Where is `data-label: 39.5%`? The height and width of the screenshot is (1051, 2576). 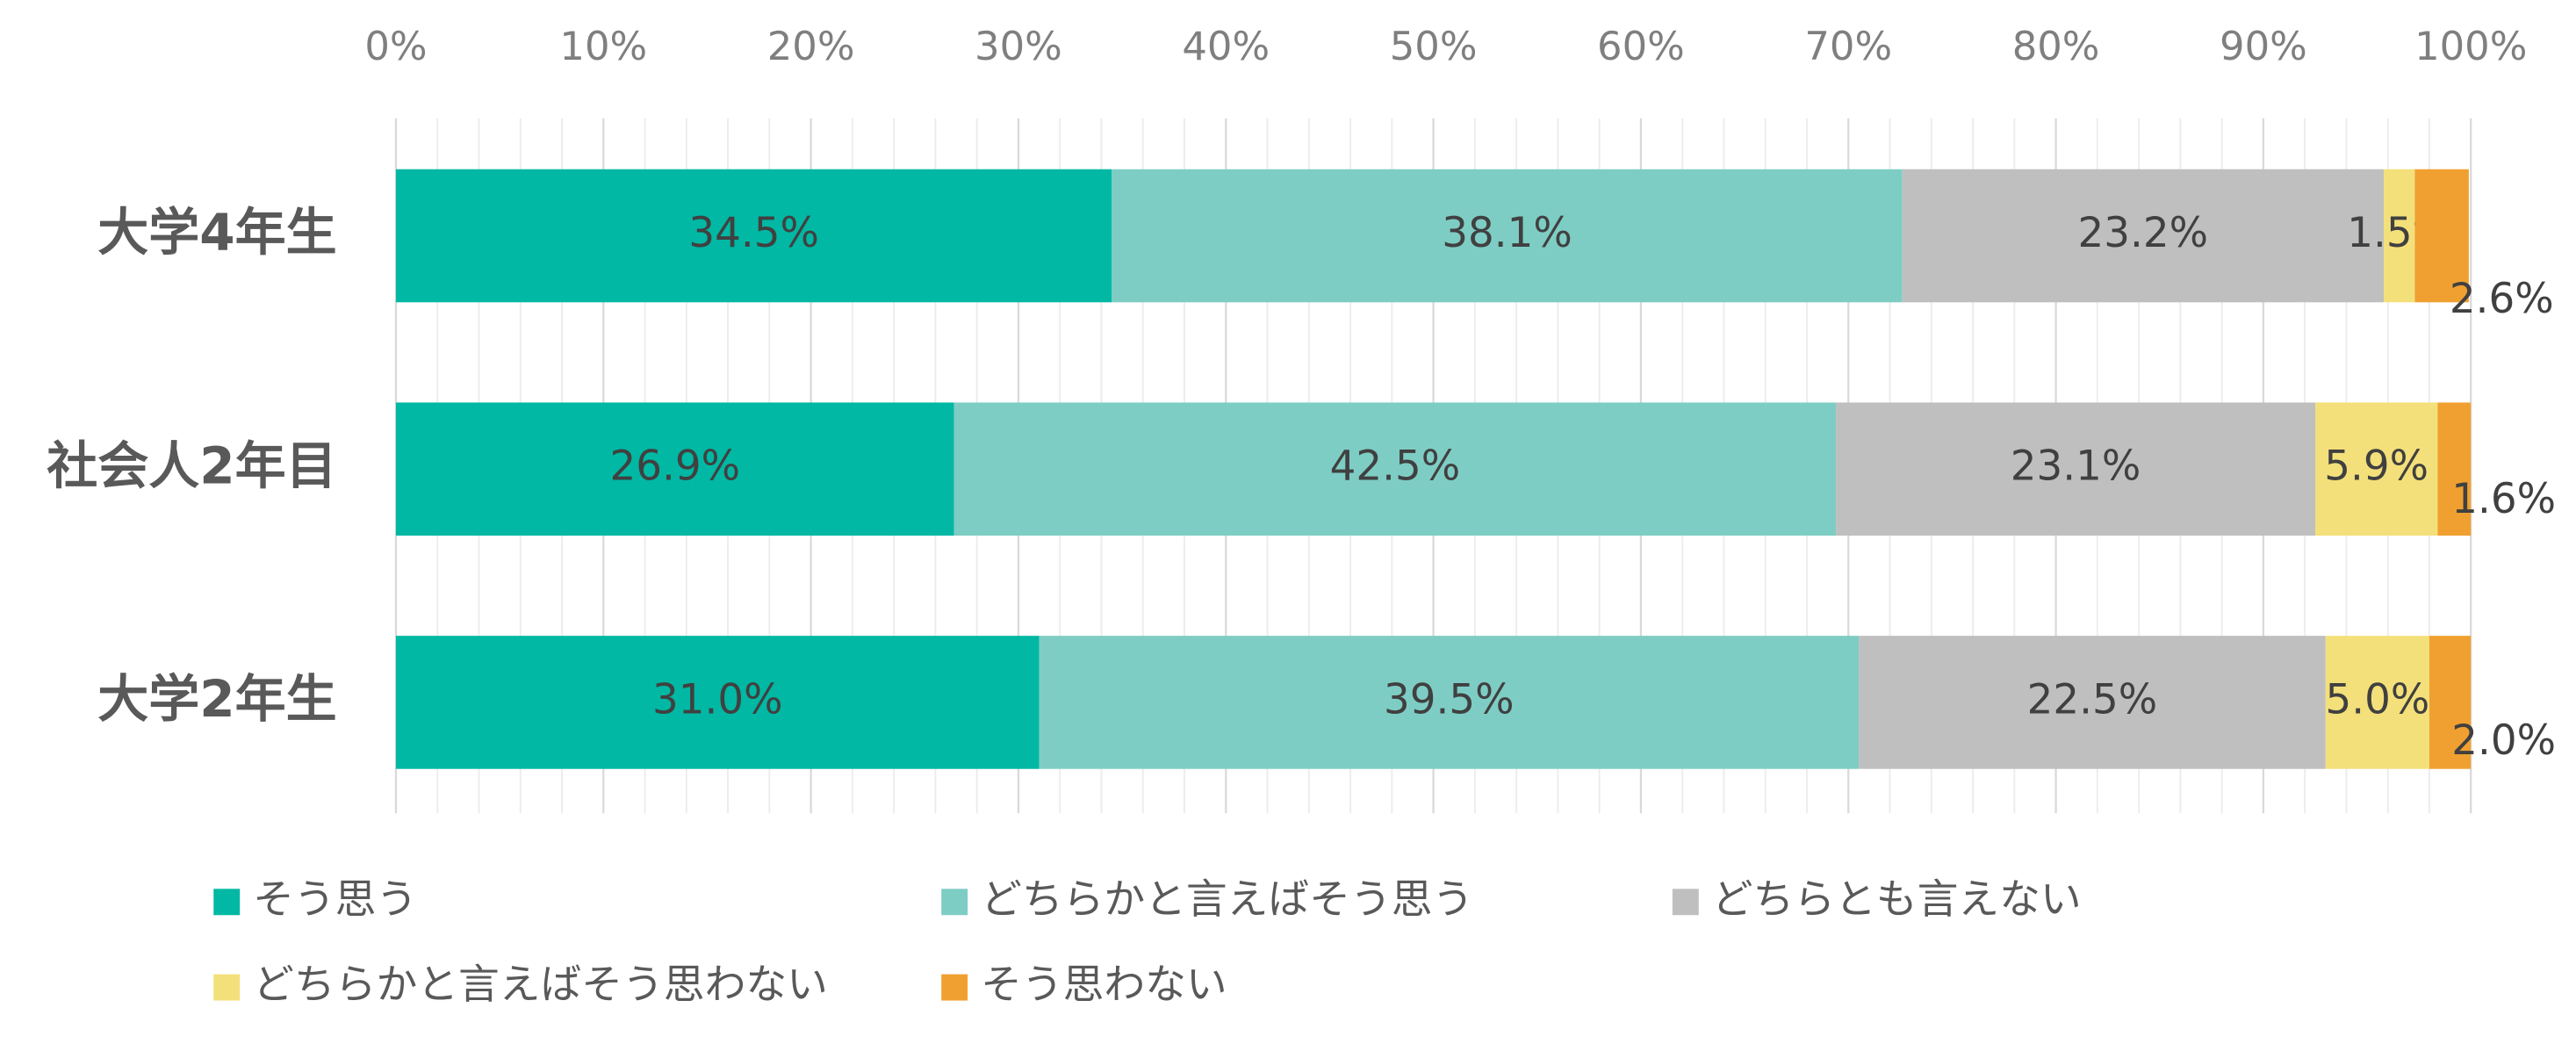
data-label: 39.5% is located at coordinates (1449, 699).